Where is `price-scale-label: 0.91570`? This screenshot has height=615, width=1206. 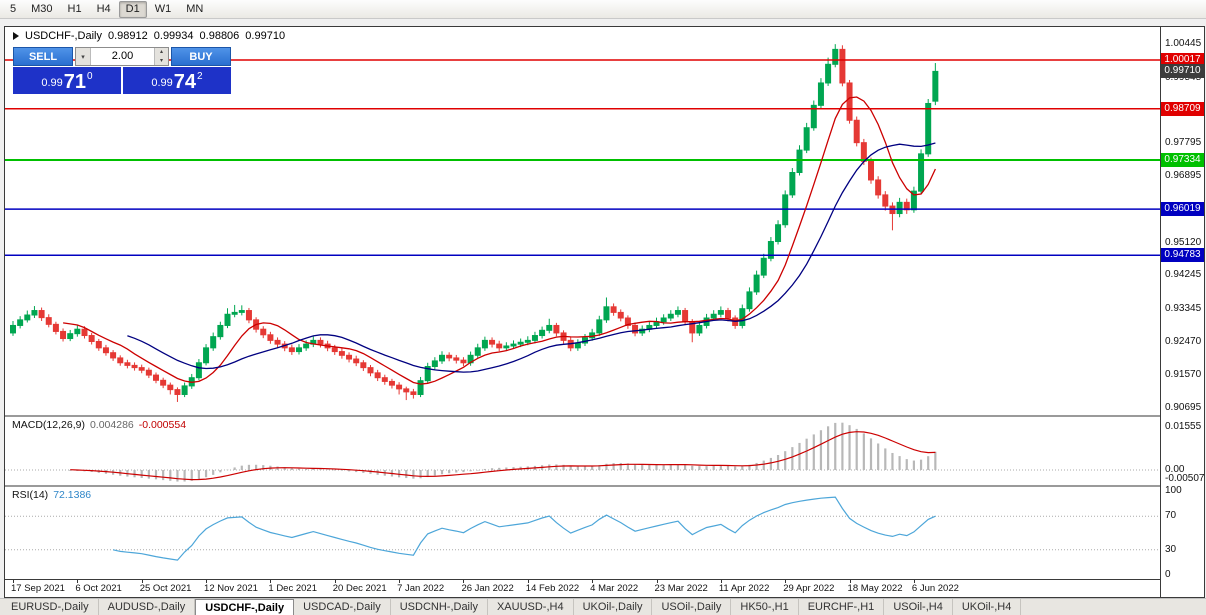 price-scale-label: 0.91570 is located at coordinates (1183, 375).